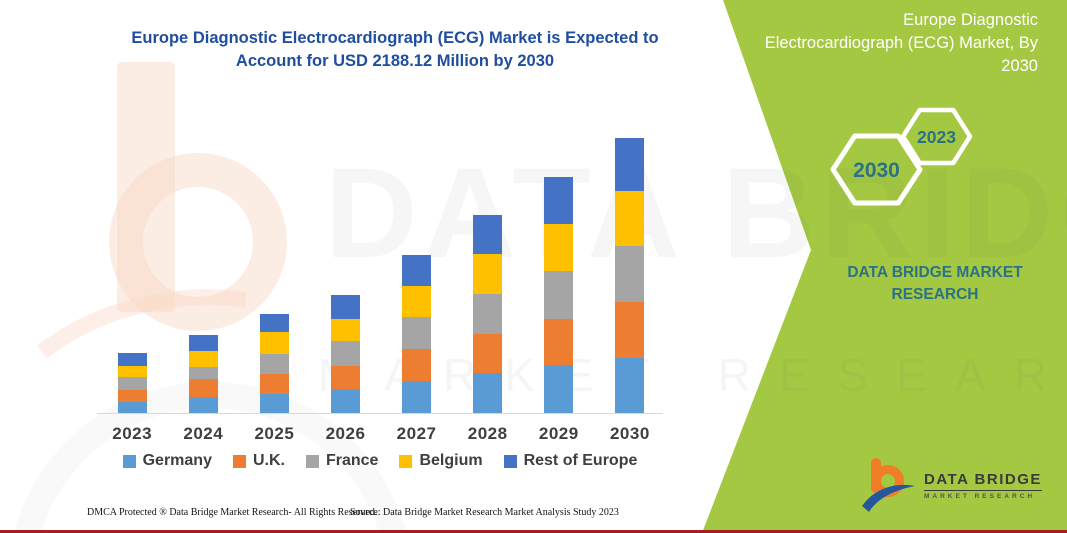 This screenshot has width=1067, height=533. I want to click on bar-2030, so click(630, 275).